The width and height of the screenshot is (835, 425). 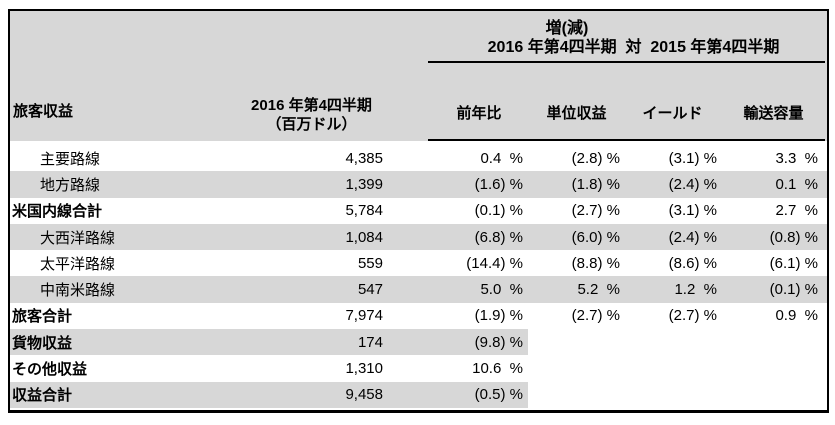 I want to click on table-row-other-revenue: その他収益 1,310 10.6 %, so click(x=418, y=368).